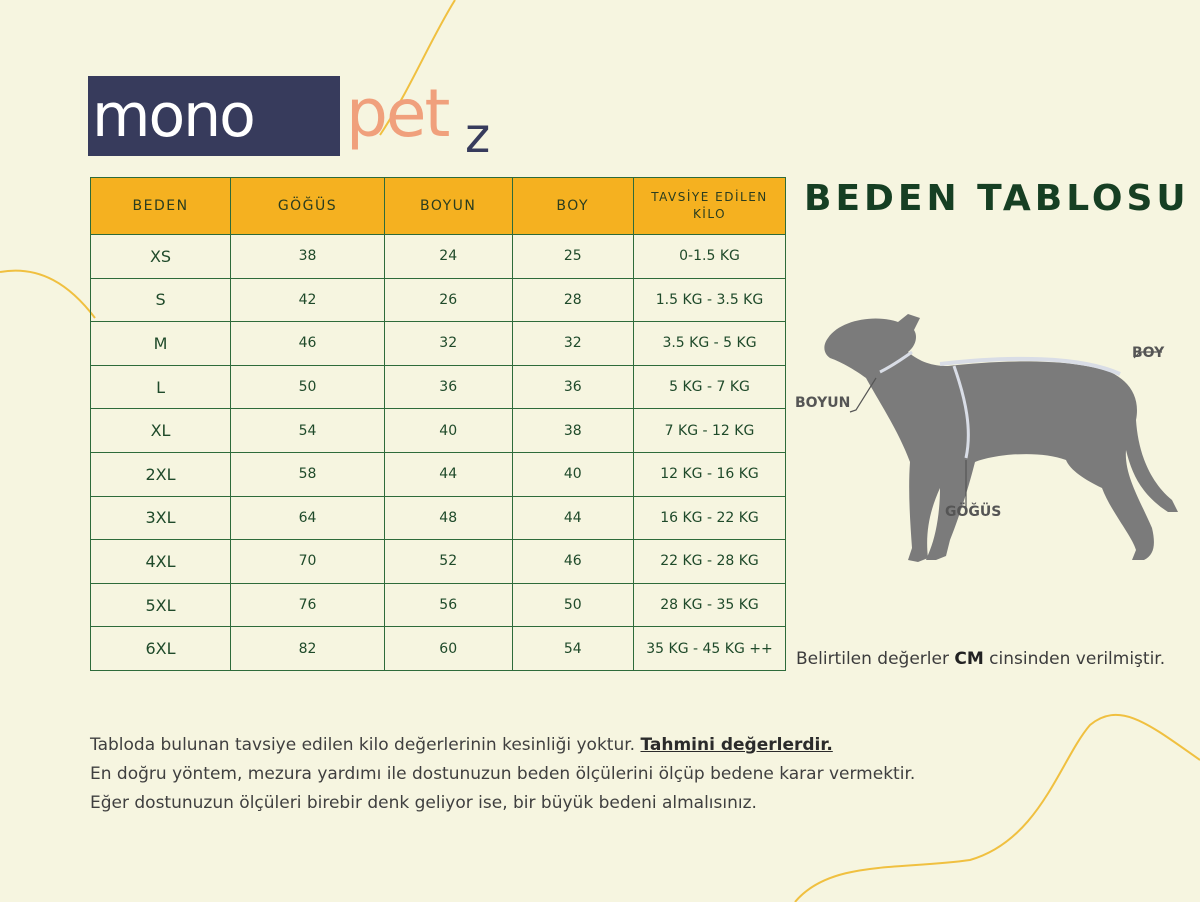  I want to click on header-gogus: GÖĞÜS, so click(307, 206).